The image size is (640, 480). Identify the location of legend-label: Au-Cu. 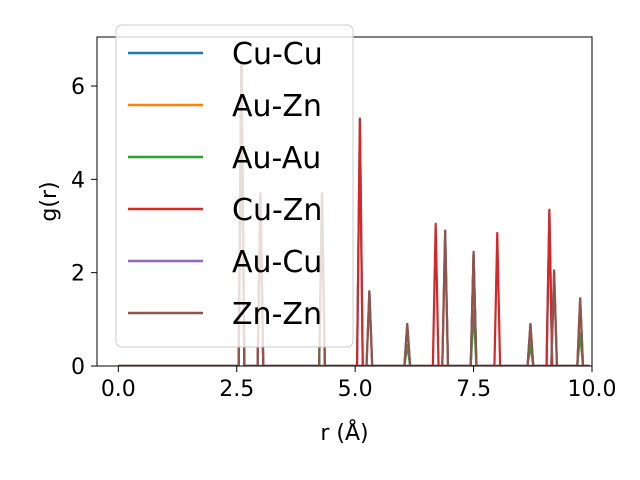
(277, 262).